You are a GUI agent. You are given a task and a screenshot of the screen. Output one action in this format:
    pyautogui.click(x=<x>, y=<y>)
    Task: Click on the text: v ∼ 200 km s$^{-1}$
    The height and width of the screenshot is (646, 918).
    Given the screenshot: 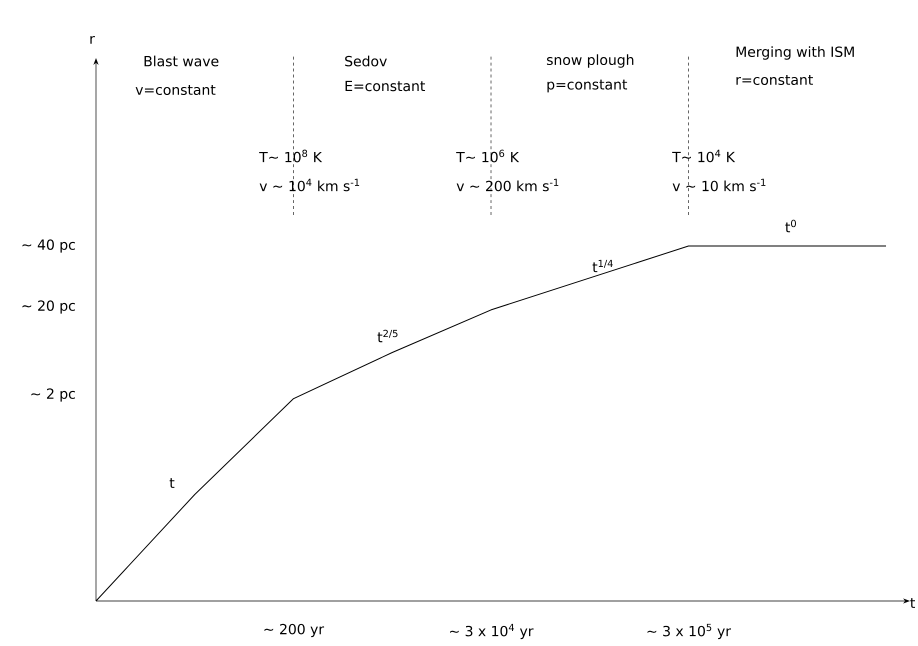 What is the action you would take?
    pyautogui.click(x=507, y=185)
    